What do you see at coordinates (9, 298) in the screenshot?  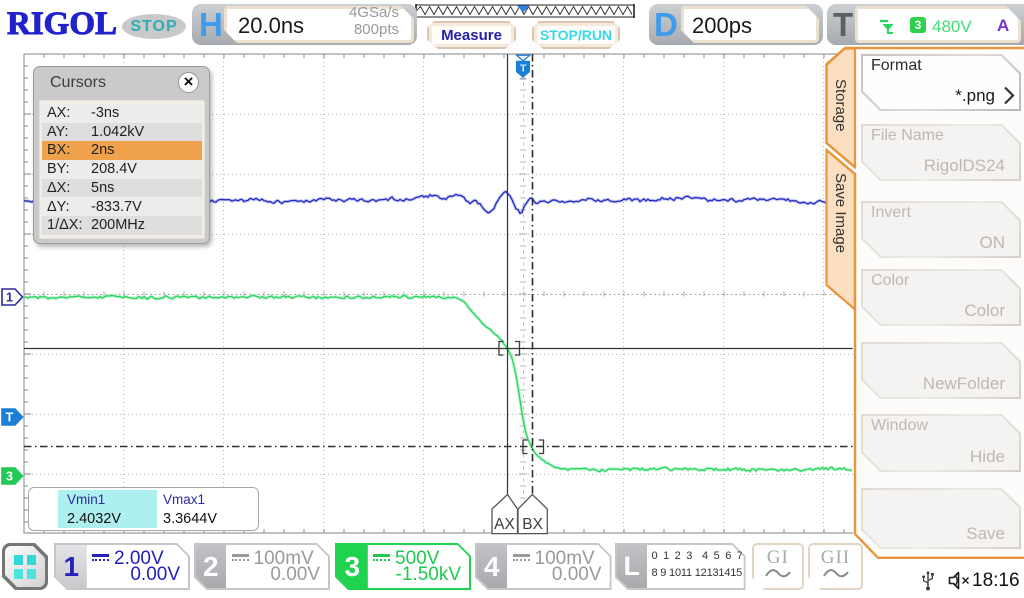 I see `svg-text: 1` at bounding box center [9, 298].